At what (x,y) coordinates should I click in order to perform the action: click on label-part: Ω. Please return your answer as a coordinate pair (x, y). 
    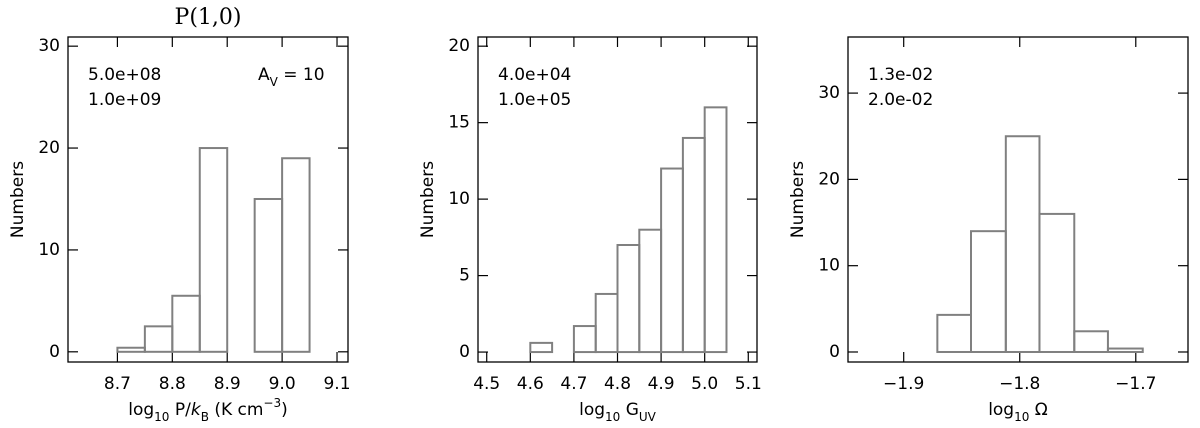
    Looking at the image, I should click on (1038, 410).